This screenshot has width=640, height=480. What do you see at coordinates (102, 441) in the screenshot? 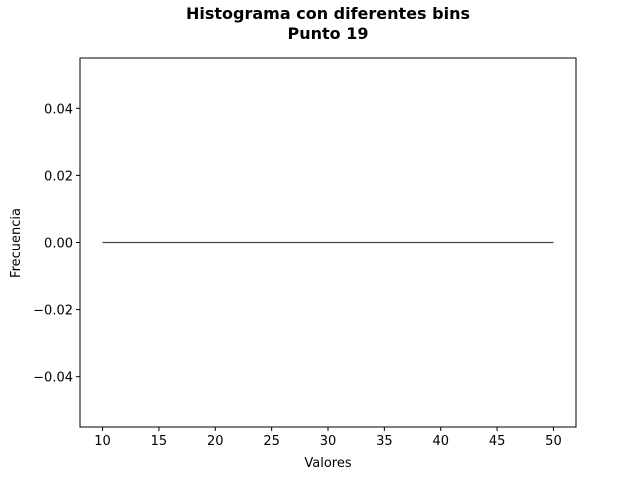
I see `x-tick-label: 10` at bounding box center [102, 441].